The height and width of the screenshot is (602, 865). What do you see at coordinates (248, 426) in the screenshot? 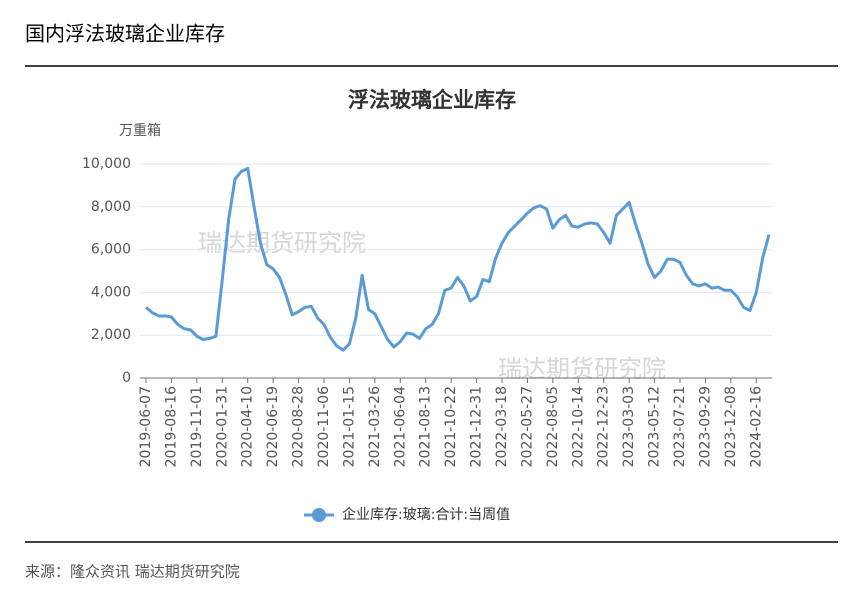
I see `x-tick-label: 2020-04-10` at bounding box center [248, 426].